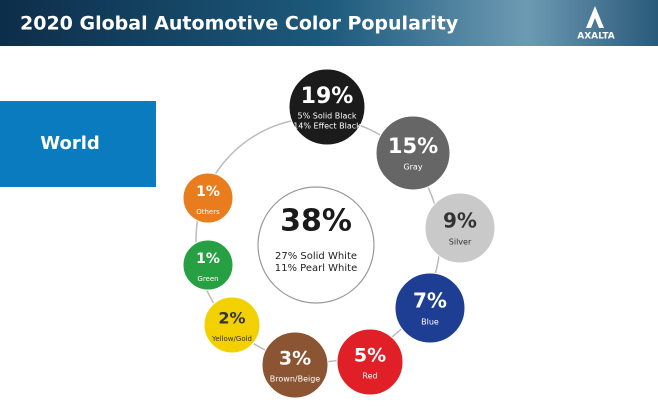 This screenshot has width=658, height=406. What do you see at coordinates (295, 359) in the screenshot?
I see `node-percent: 3%` at bounding box center [295, 359].